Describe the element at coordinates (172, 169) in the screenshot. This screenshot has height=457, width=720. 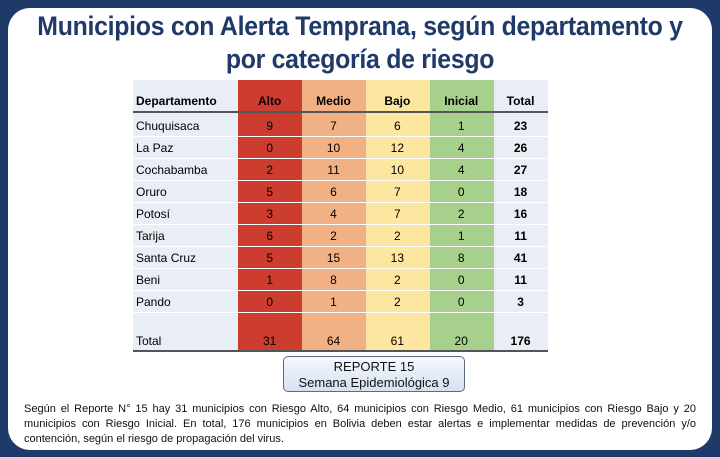
I see `row-label: Cochabamba` at that location.